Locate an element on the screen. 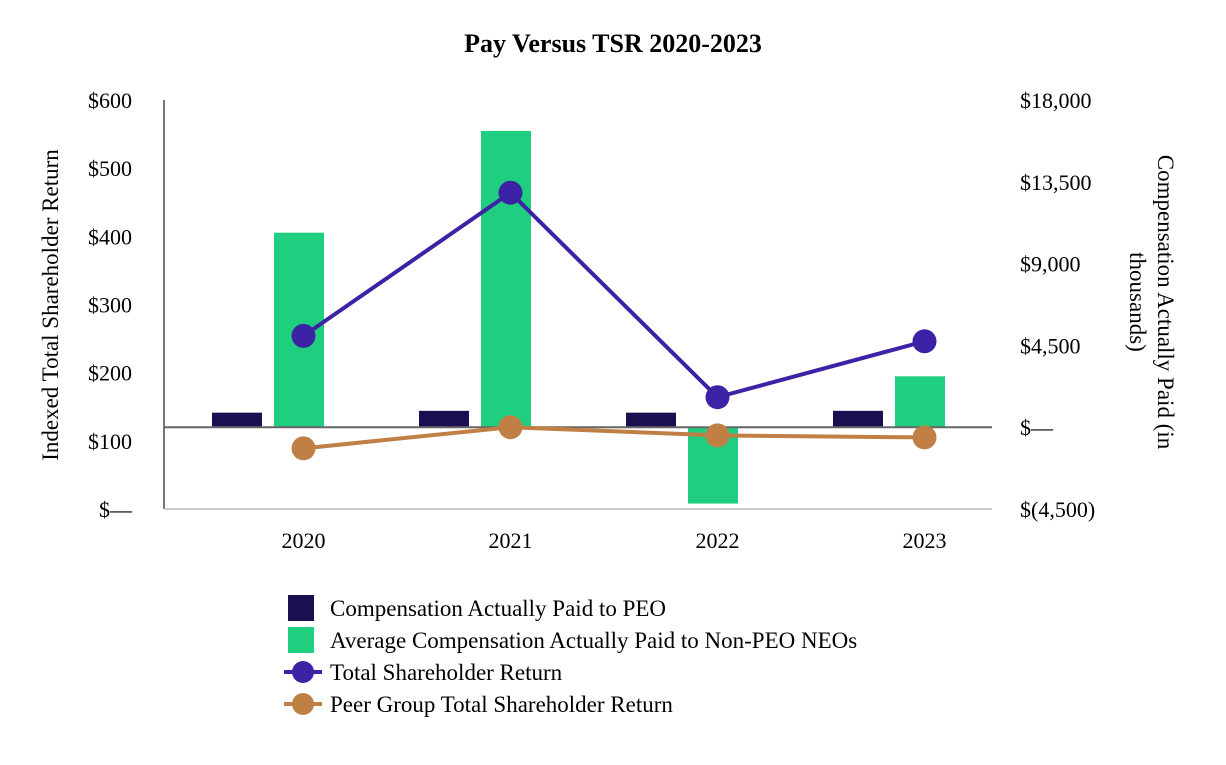 This screenshot has width=1226, height=765. right-tick-label: $9,000 is located at coordinates (1050, 264).